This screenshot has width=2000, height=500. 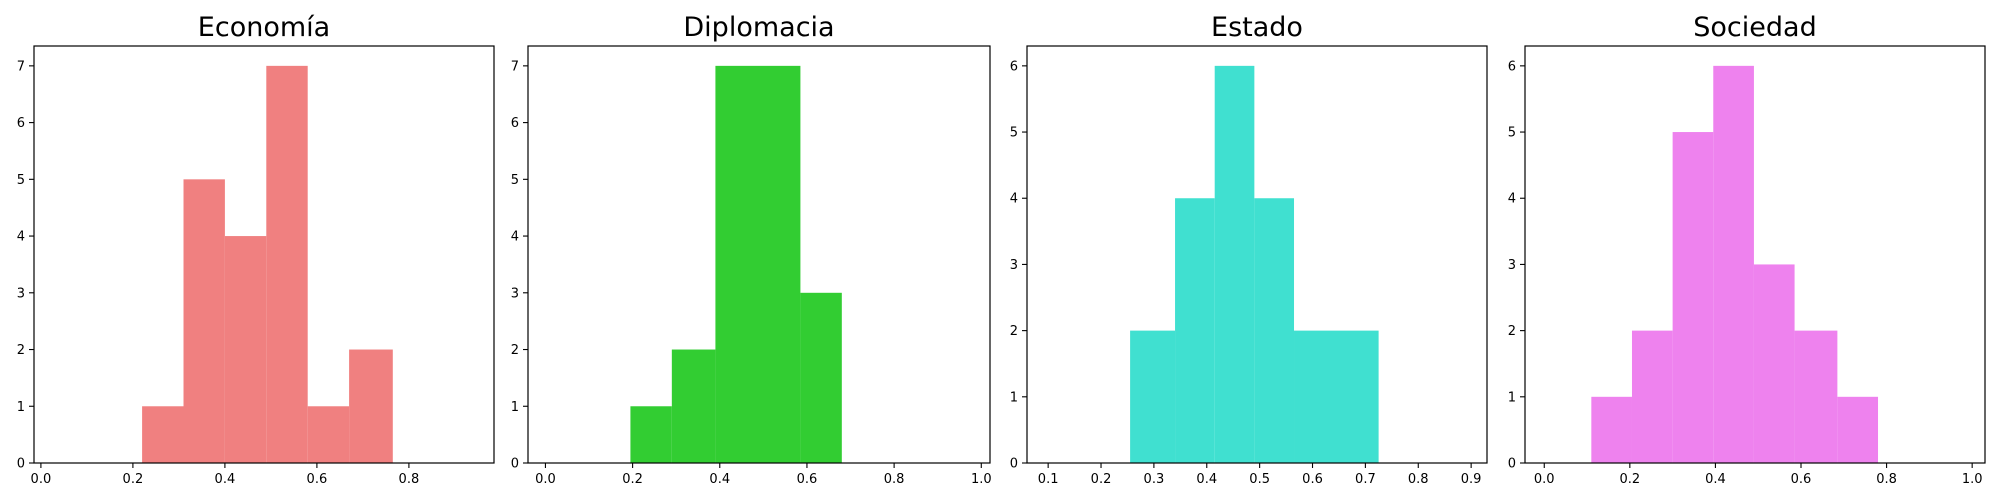 I want to click on x-tick-label: 0.9, so click(x=1471, y=479).